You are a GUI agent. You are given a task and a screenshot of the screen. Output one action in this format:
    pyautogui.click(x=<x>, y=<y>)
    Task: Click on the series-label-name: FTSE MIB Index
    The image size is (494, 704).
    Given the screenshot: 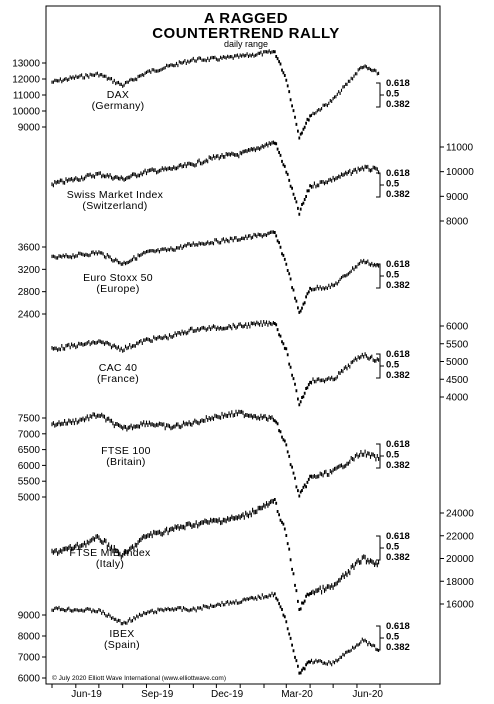 What is the action you would take?
    pyautogui.click(x=110, y=553)
    